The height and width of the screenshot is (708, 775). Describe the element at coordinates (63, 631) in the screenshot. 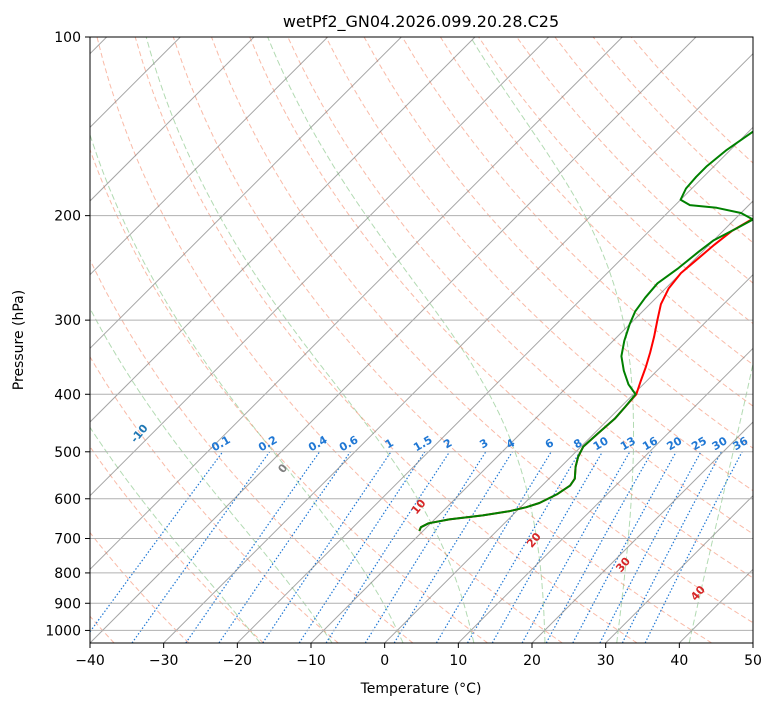

I see `y-tick-label: 1000` at that location.